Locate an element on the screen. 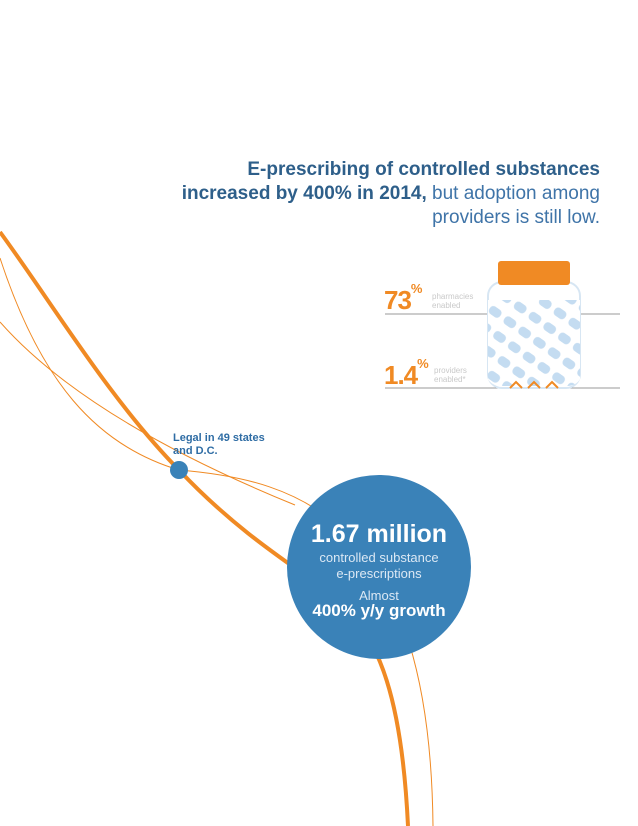 The image size is (638, 826). providers-stat: 1.4% is located at coordinates (406, 373).